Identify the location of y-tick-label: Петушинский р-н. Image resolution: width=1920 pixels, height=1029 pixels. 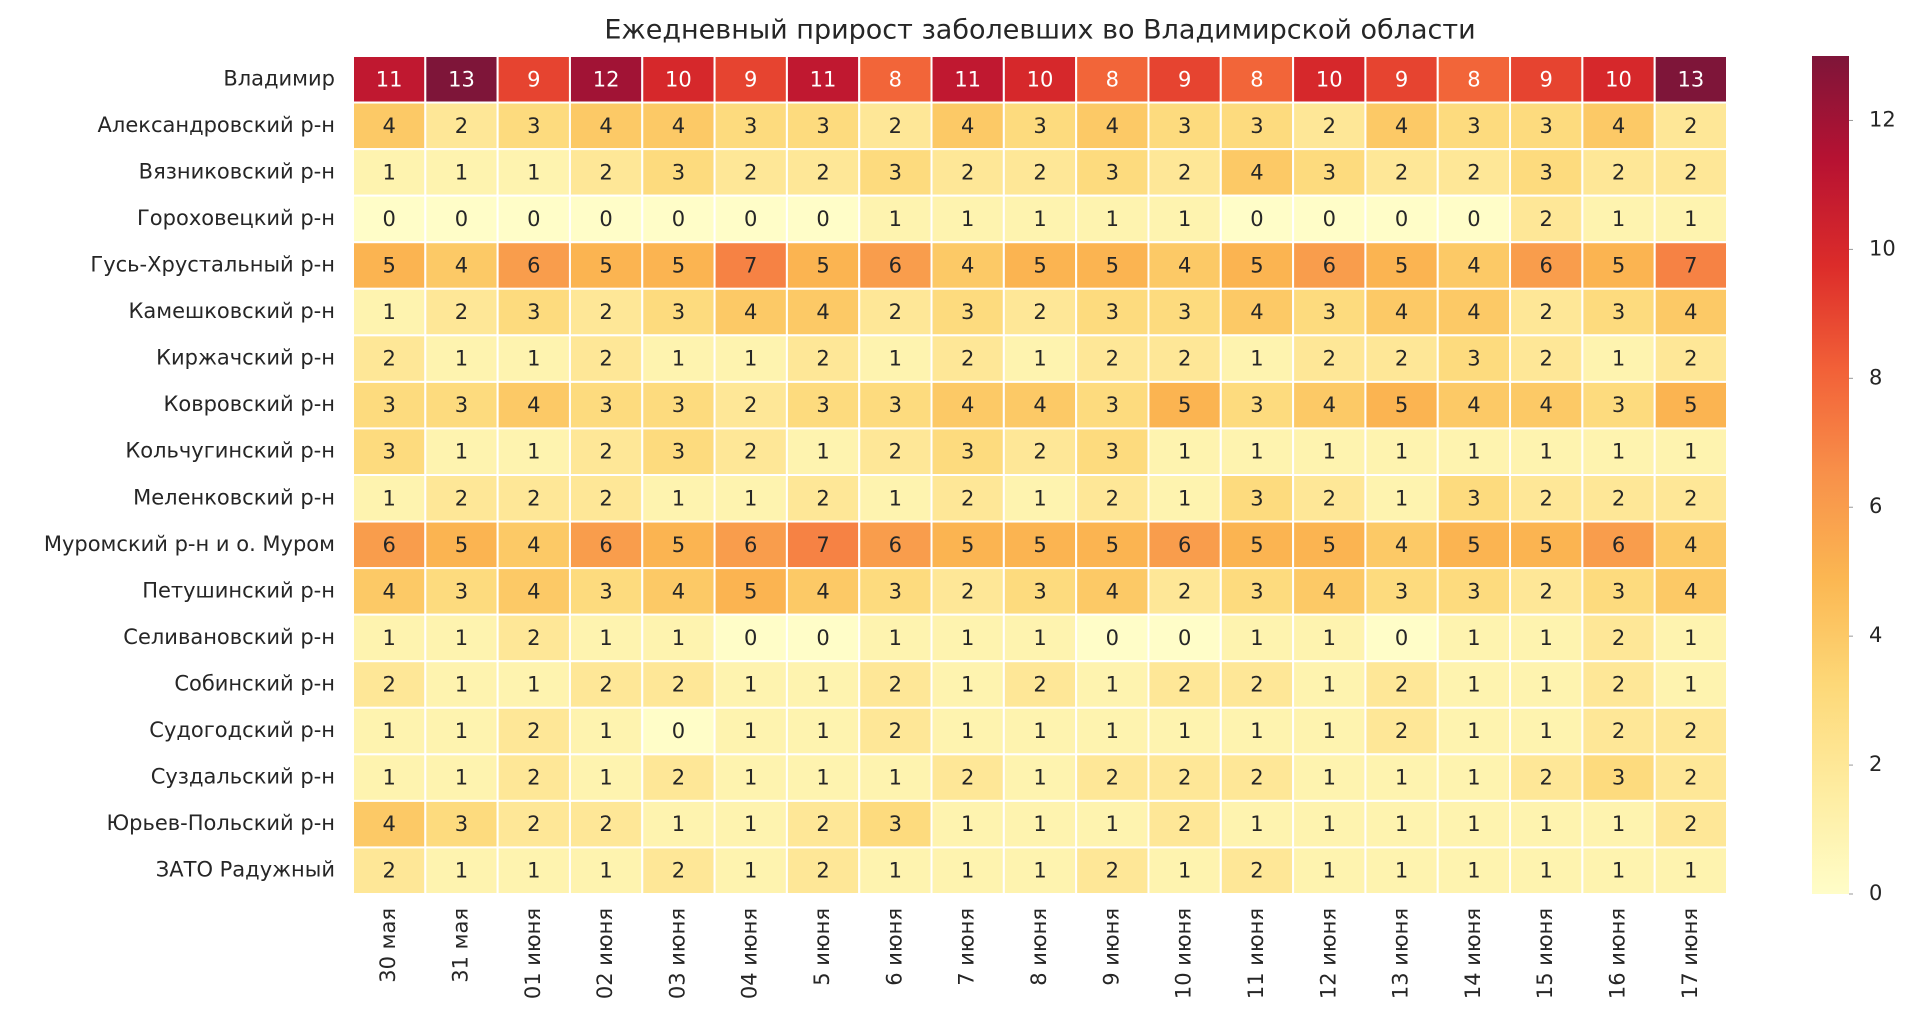
(238, 590).